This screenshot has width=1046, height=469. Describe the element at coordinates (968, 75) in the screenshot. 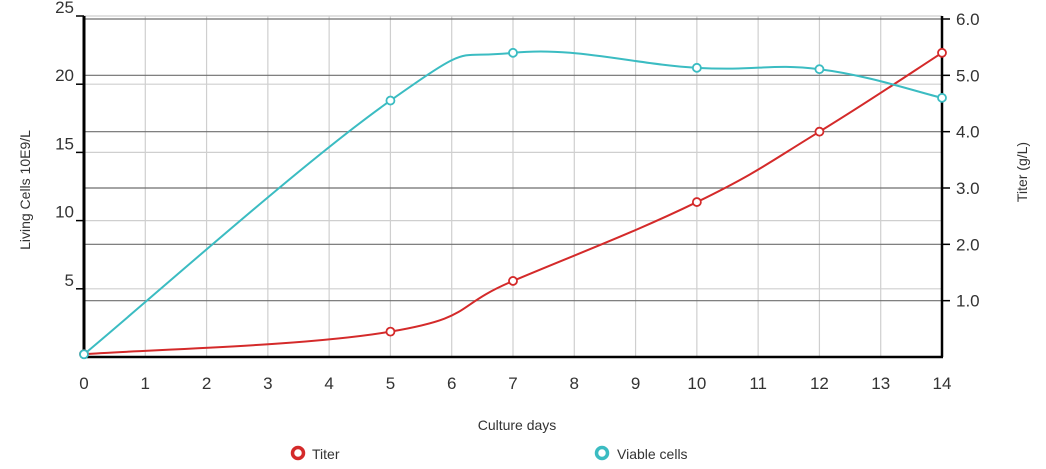

I see `y-right-tick-label: 5.0` at that location.